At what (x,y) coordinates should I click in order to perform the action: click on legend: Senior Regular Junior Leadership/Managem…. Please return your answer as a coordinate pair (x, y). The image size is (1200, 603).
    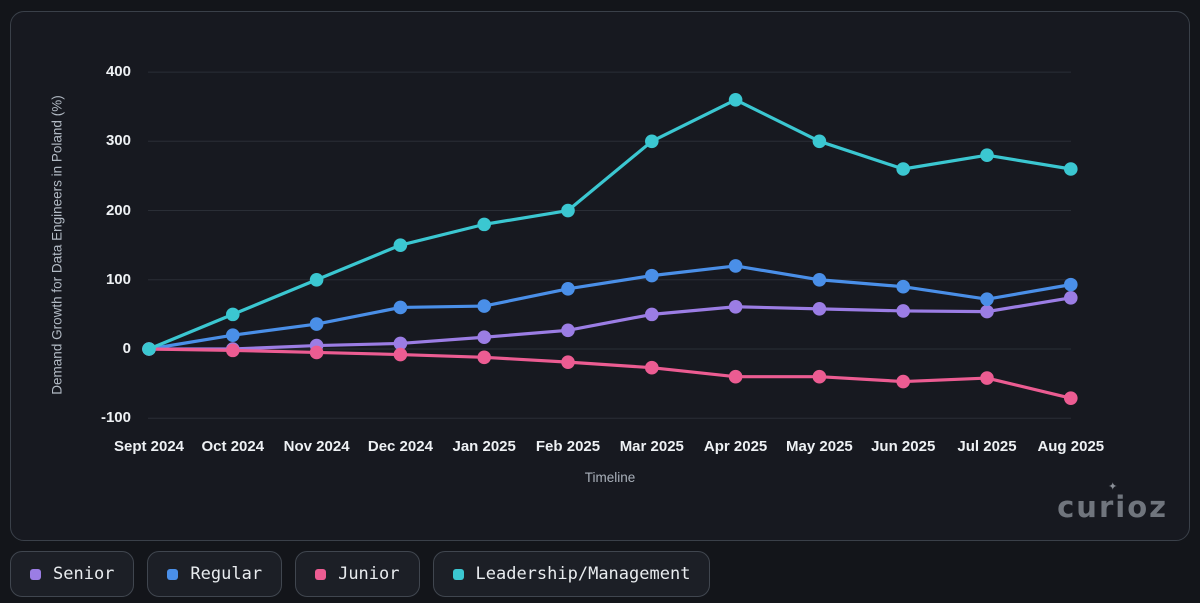
    Looking at the image, I should click on (360, 574).